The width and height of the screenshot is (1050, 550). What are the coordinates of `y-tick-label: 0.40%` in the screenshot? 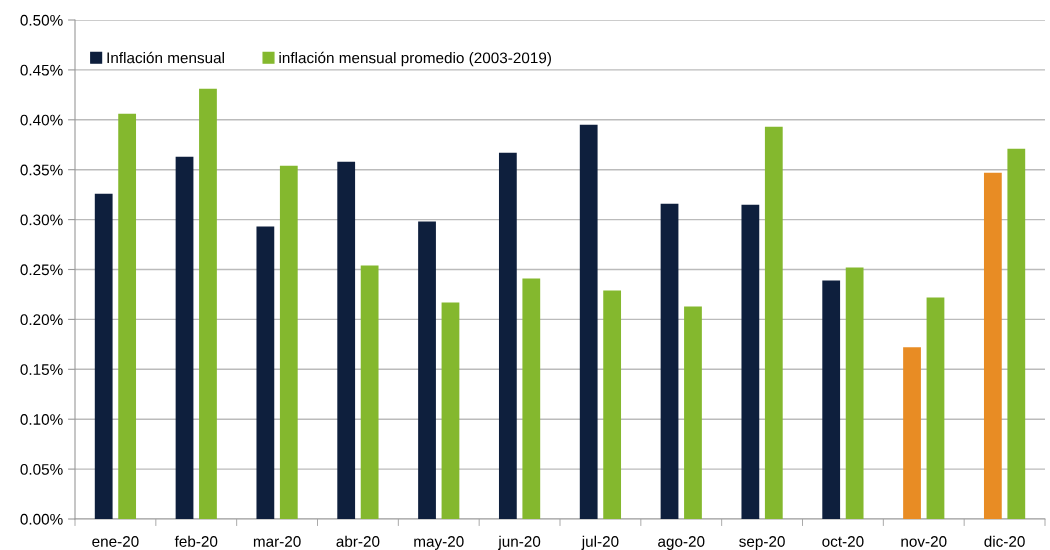 It's located at (41, 120).